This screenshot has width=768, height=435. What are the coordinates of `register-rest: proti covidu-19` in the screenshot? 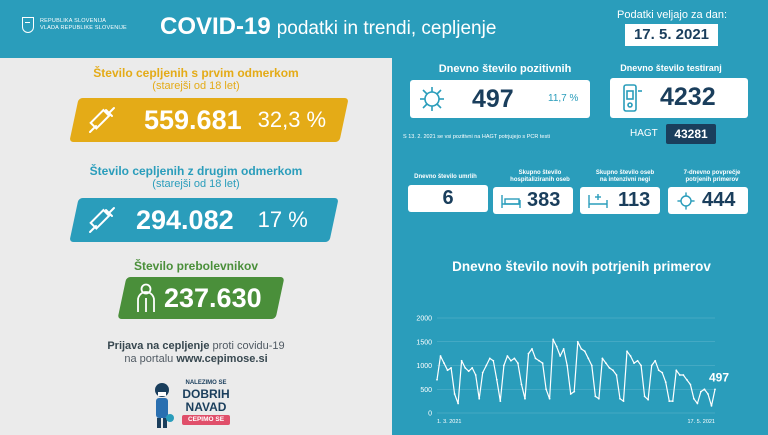 It's located at (248, 346).